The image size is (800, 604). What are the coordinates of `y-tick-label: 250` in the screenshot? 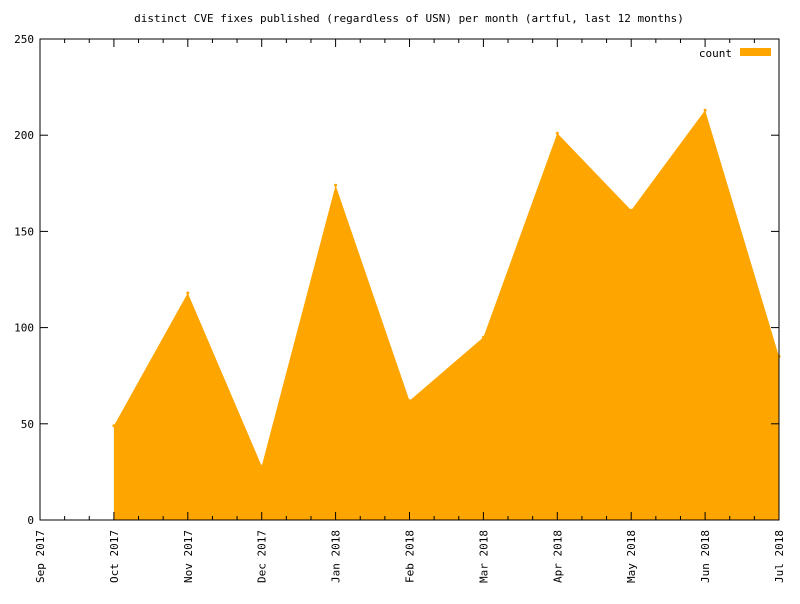 It's located at (24, 39).